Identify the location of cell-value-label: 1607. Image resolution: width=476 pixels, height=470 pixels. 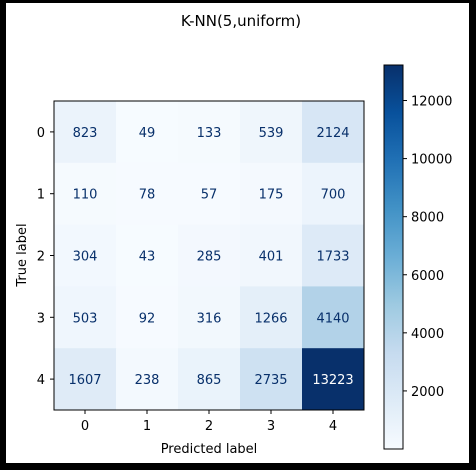
(84, 380).